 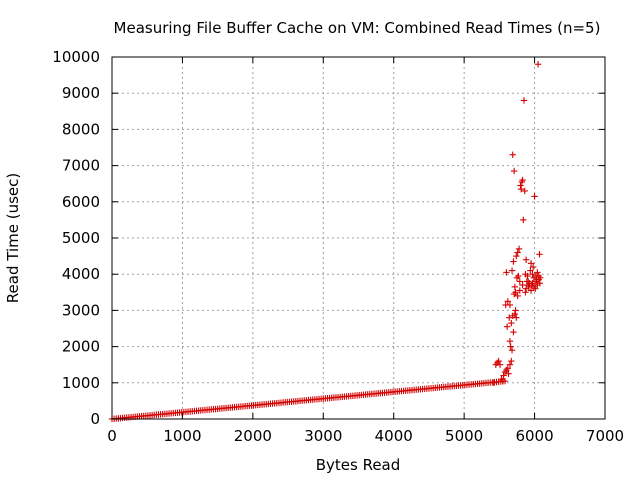 What do you see at coordinates (76, 57) in the screenshot?
I see `y-tick-label: 10000` at bounding box center [76, 57].